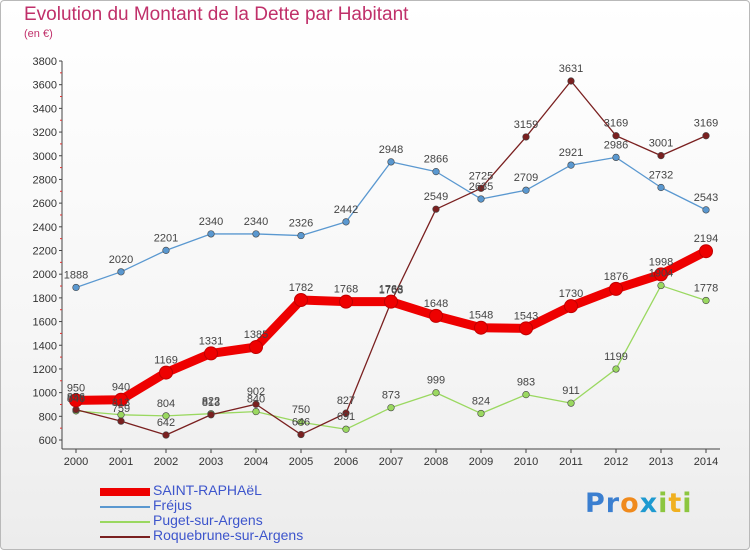 The image size is (750, 550). What do you see at coordinates (45, 299) in the screenshot?
I see `y-tick-label: 1800` at bounding box center [45, 299].